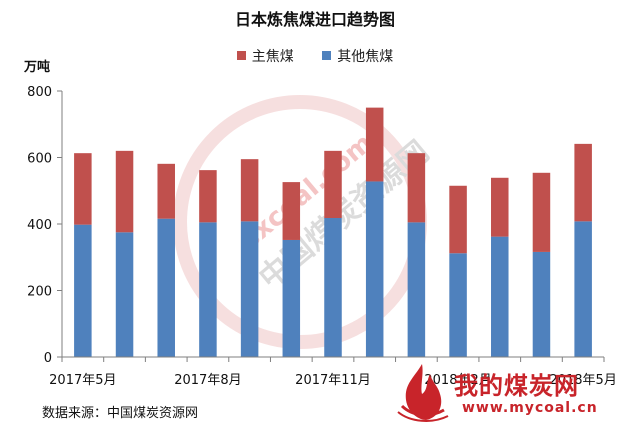 The width and height of the screenshot is (630, 432). What do you see at coordinates (37, 67) in the screenshot?
I see `y-axis-unit-label: 万吨` at bounding box center [37, 67].